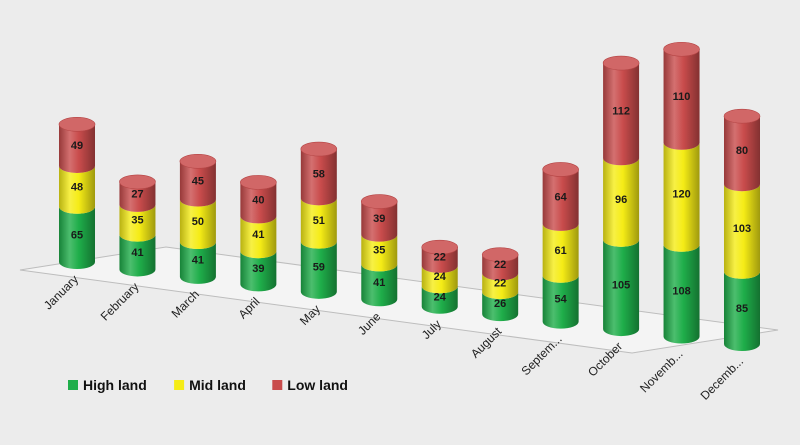 This screenshot has width=800, height=445. Describe the element at coordinates (77, 187) in the screenshot. I see `data-label: 48` at that location.